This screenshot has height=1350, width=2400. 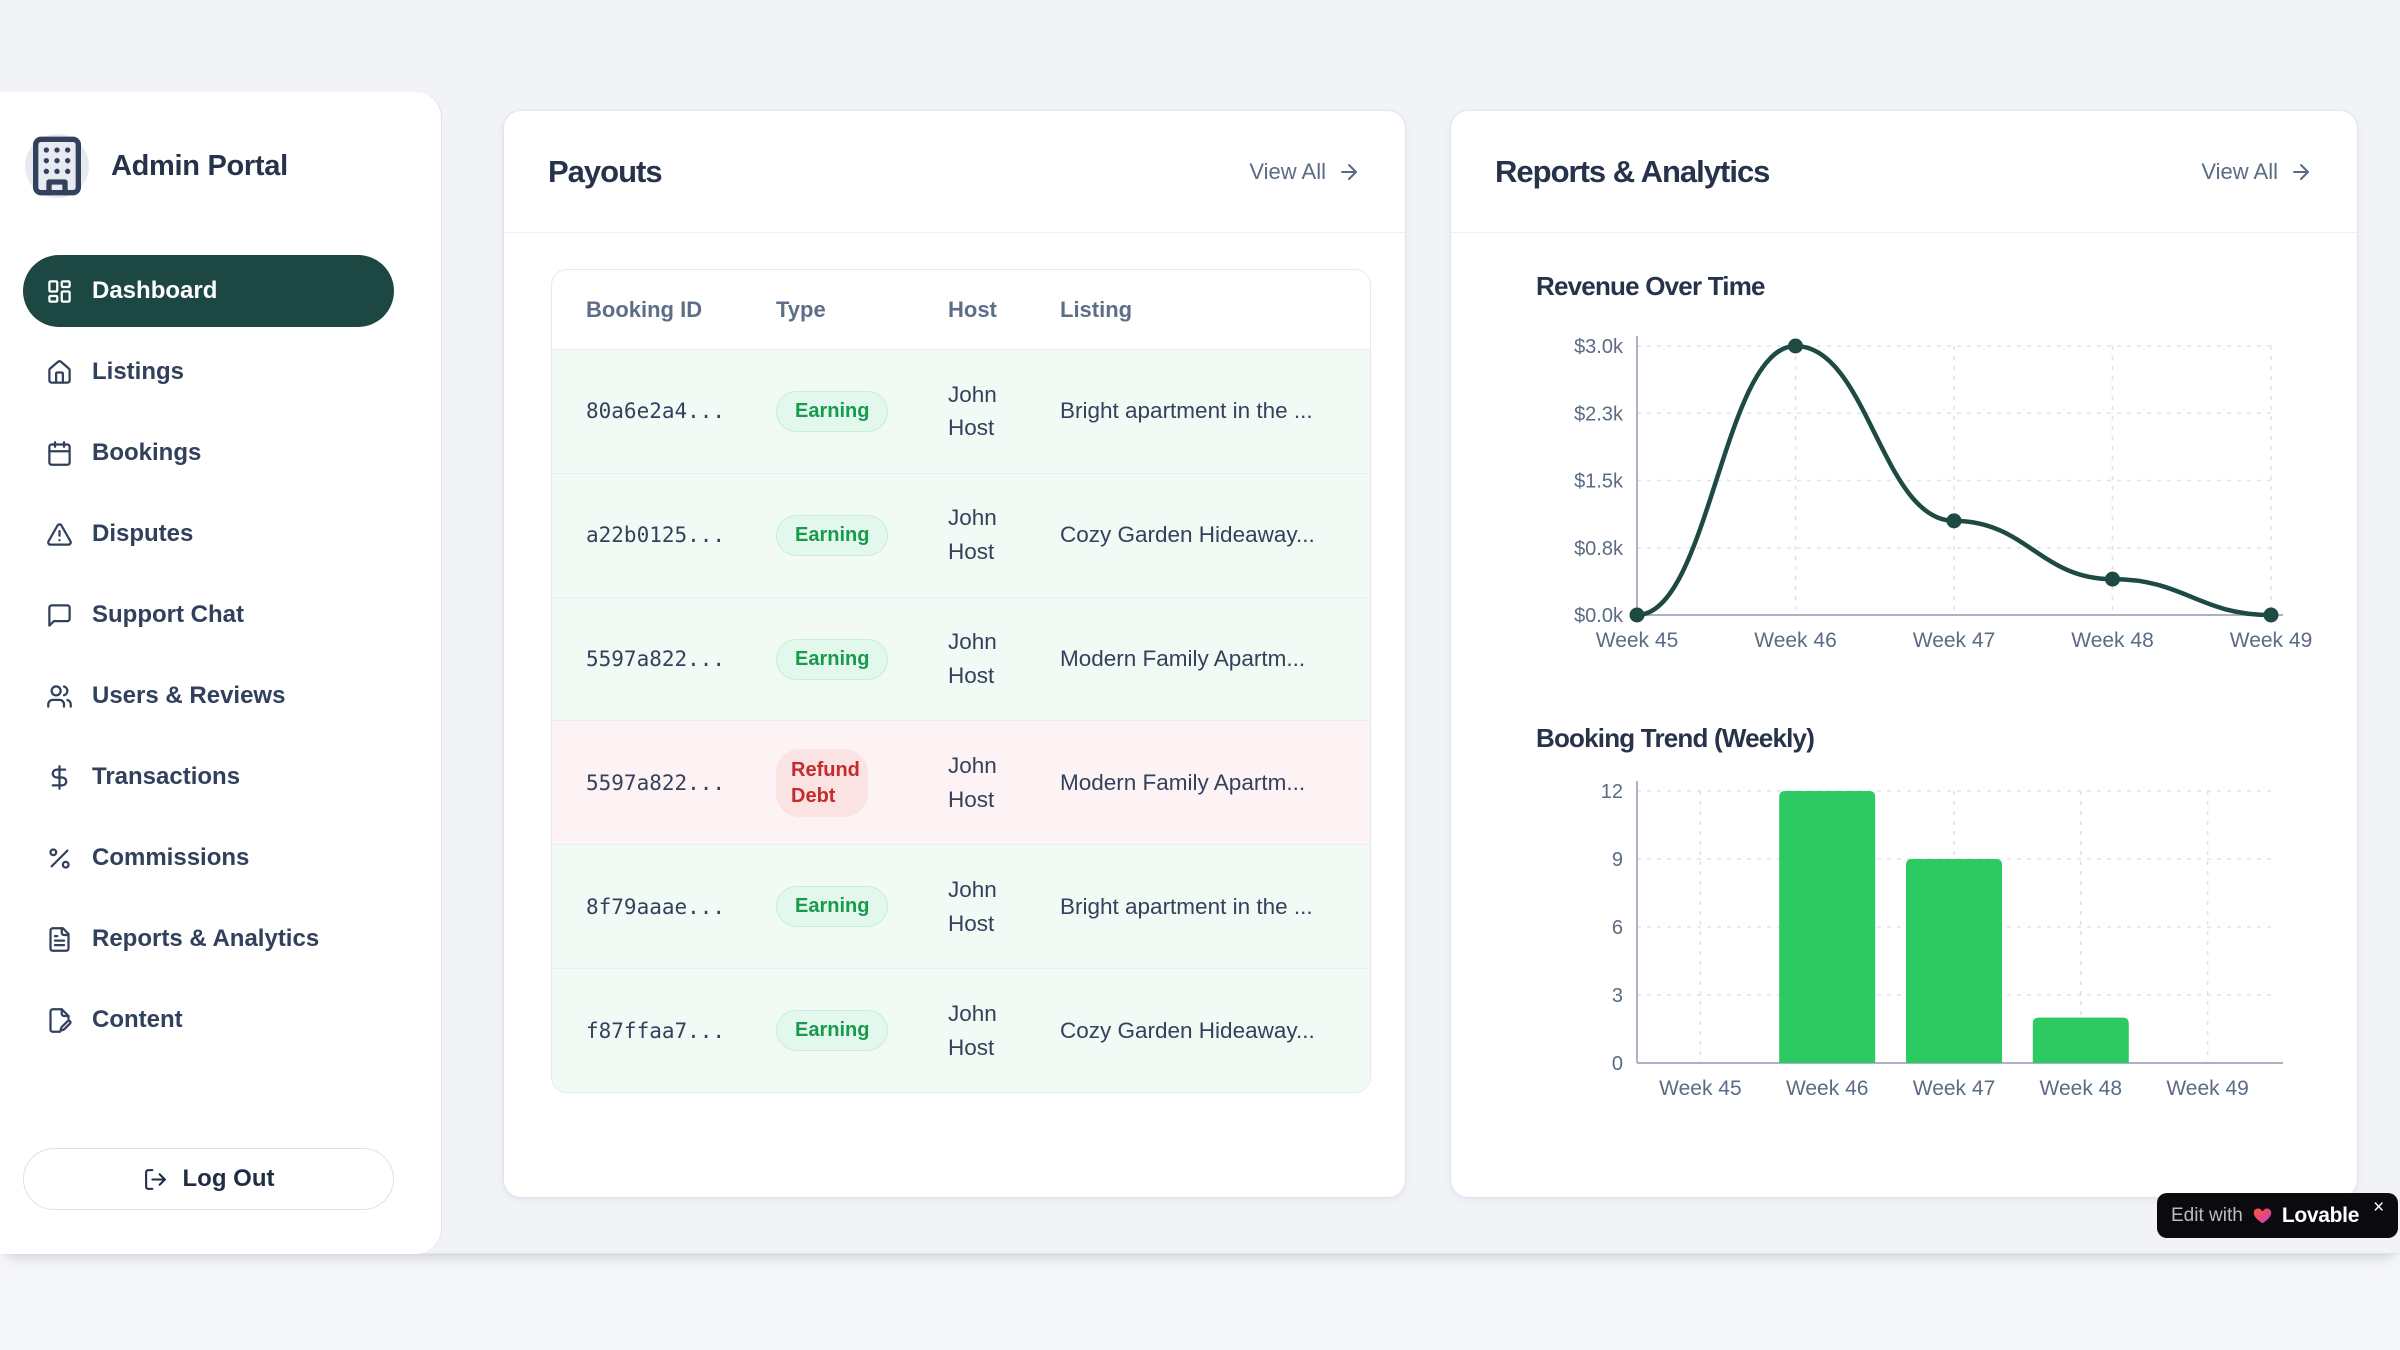 What do you see at coordinates (605, 171) in the screenshot?
I see `payouts-title: Payouts` at bounding box center [605, 171].